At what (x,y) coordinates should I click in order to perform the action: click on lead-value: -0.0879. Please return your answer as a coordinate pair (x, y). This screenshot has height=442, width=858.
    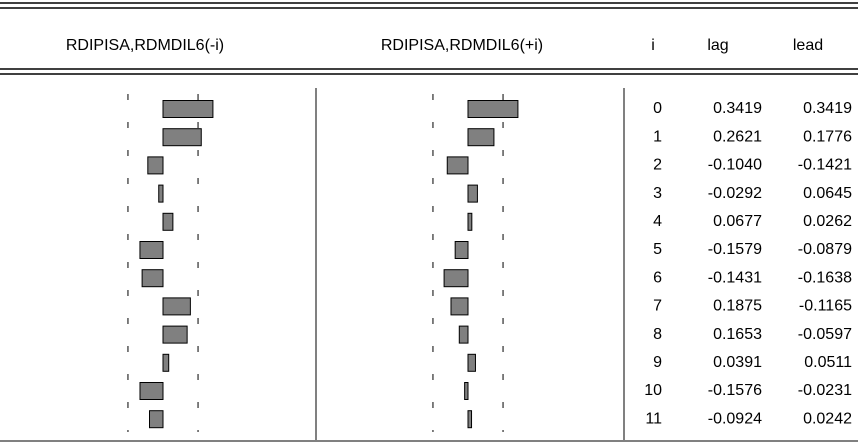
    Looking at the image, I should click on (825, 249).